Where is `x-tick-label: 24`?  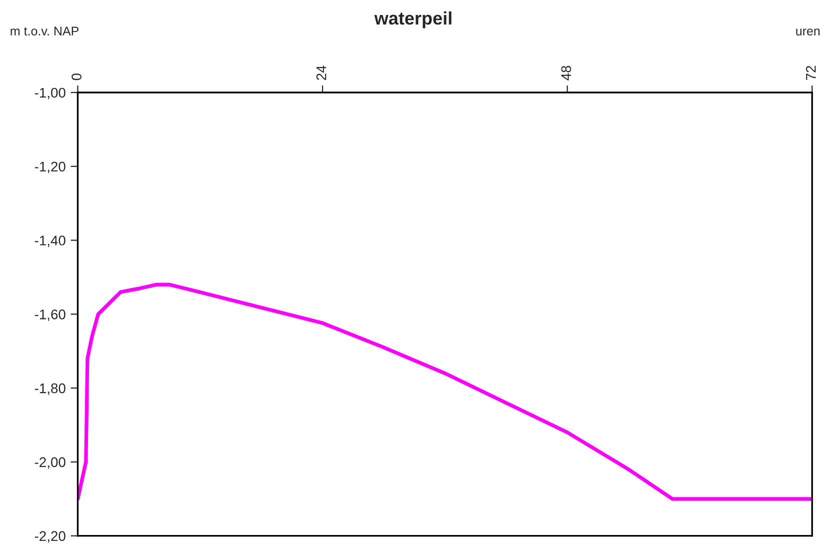 x-tick-label: 24 is located at coordinates (321, 73).